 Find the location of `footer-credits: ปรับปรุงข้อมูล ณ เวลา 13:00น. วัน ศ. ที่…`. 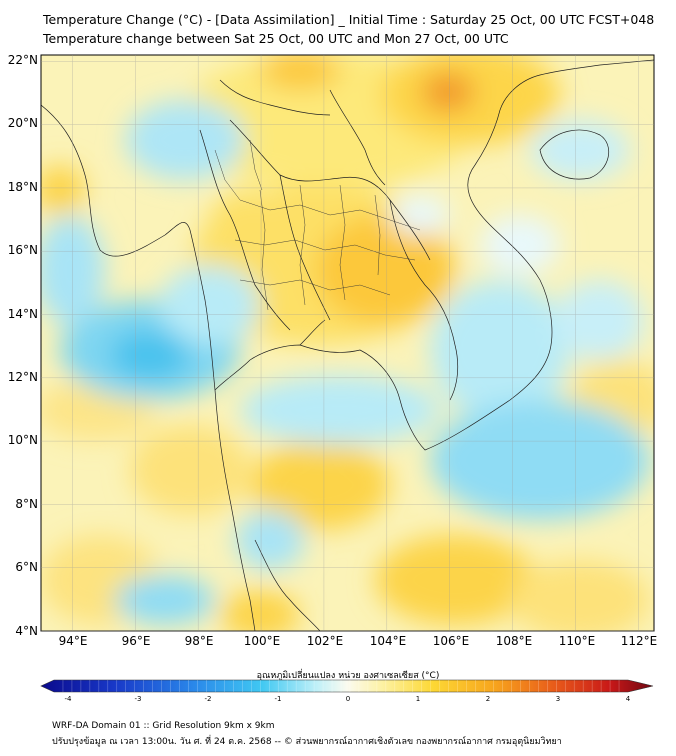

footer-credits: ปรับปรุงข้อมูล ณ เวลา 13:00น. วัน ศ. ที่… is located at coordinates (307, 742).